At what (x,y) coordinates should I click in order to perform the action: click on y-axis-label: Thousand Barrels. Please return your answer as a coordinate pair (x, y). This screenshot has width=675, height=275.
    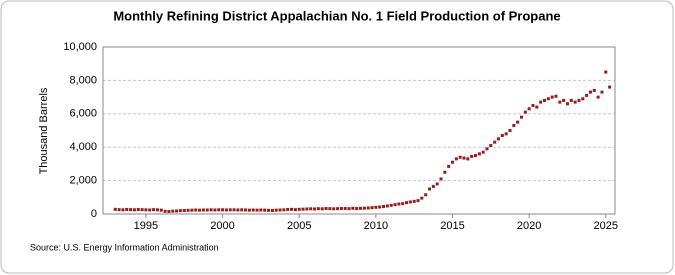
    Looking at the image, I should click on (44, 130).